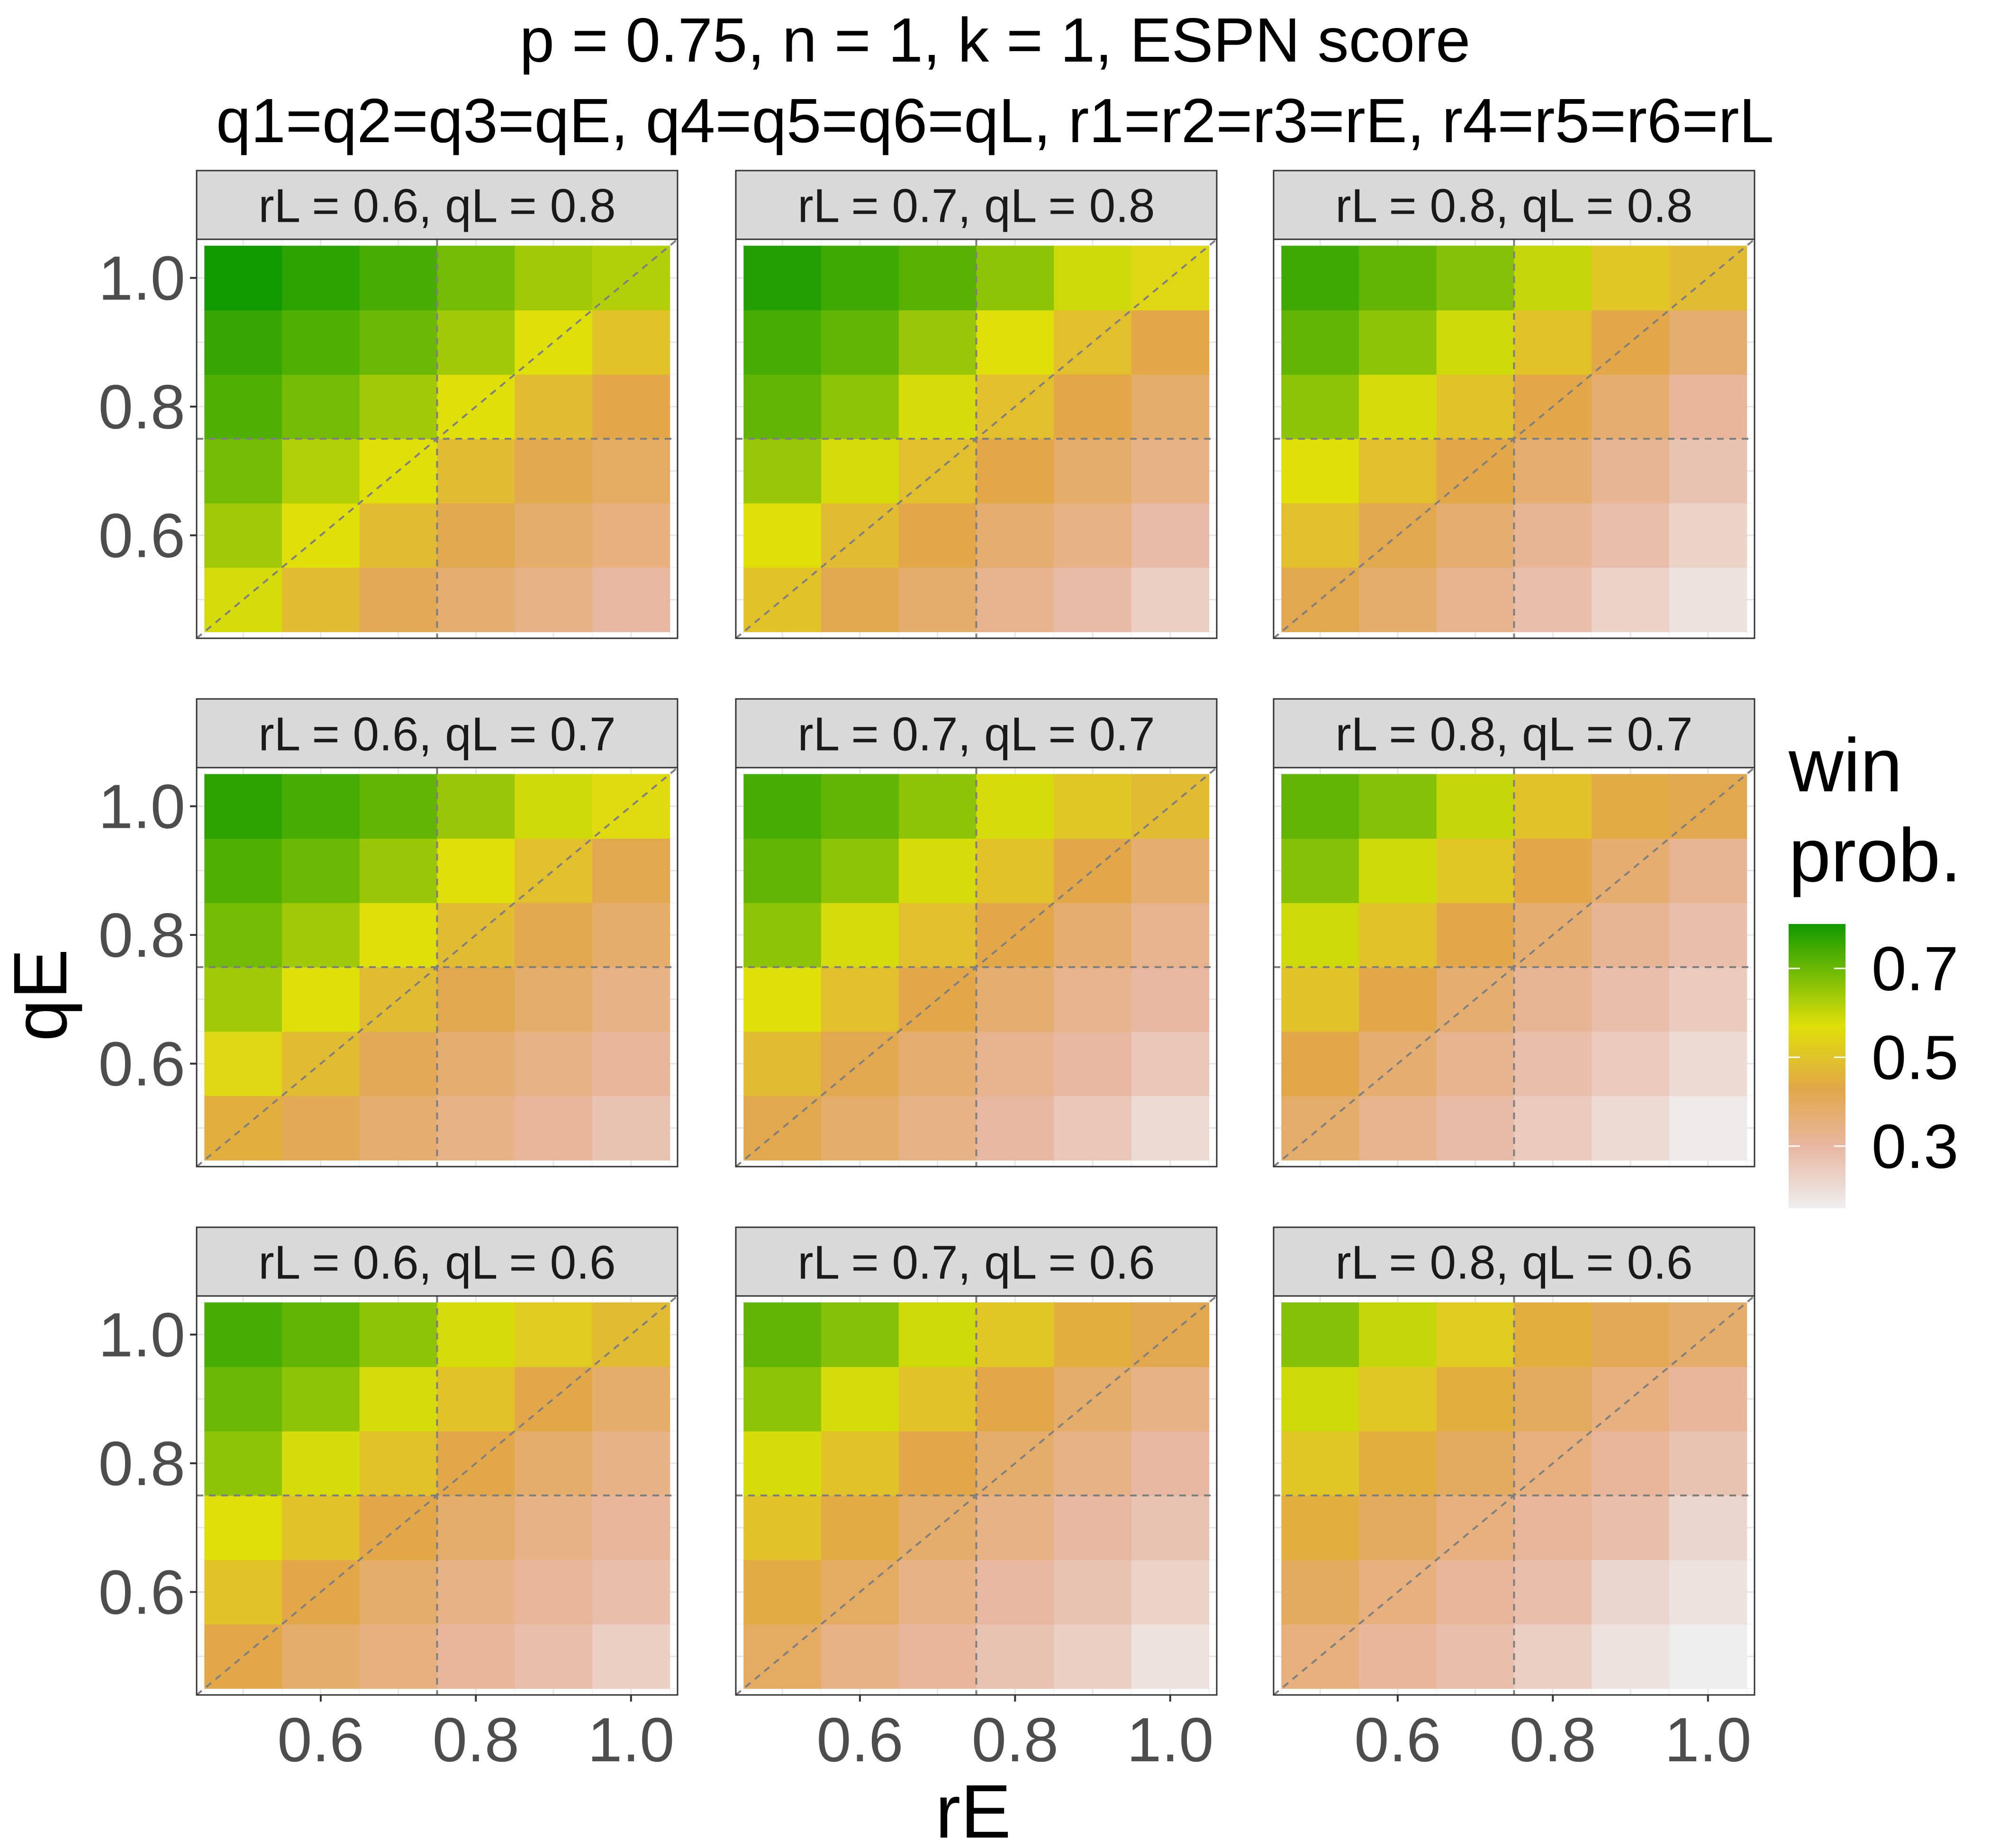  I want to click on facet-panel: rL = 0.8, qL = 0.7, so click(1514, 933).